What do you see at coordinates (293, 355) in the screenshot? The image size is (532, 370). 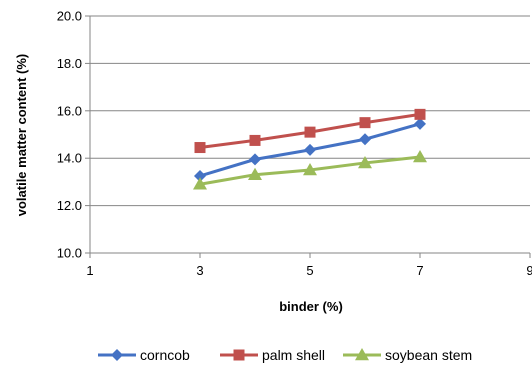 I see `legend-label-palm-shell: palm shell` at bounding box center [293, 355].